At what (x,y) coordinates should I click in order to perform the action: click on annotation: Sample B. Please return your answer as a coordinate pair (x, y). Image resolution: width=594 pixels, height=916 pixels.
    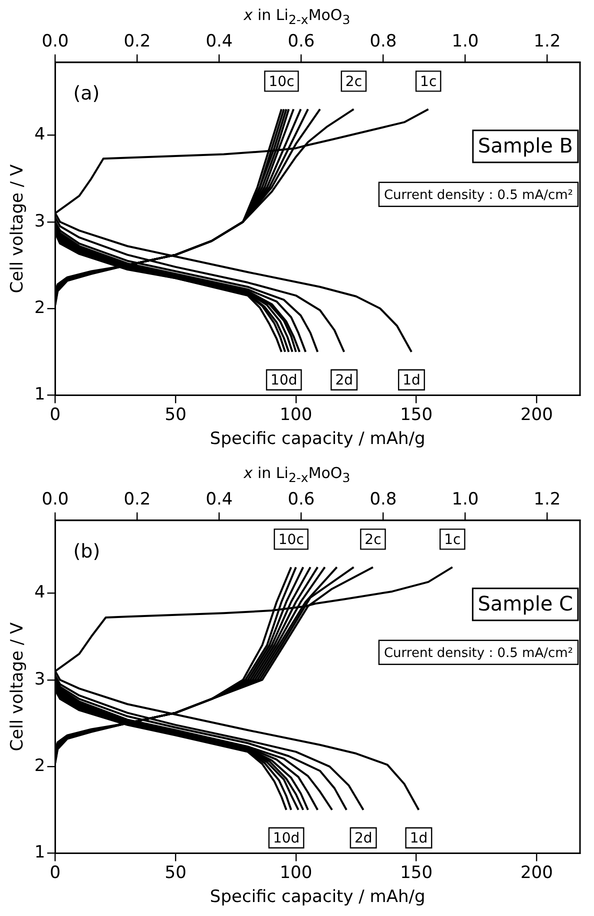
    Looking at the image, I should click on (526, 146).